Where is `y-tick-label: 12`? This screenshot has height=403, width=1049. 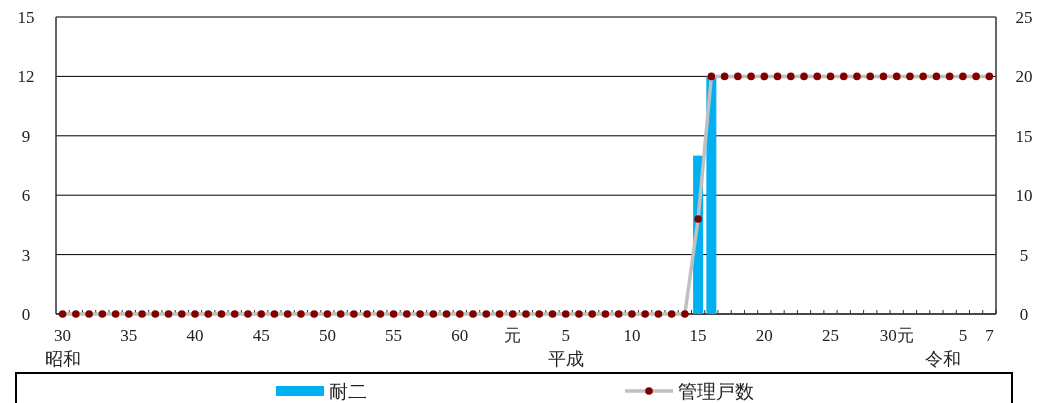
y-tick-label: 12 is located at coordinates (26, 77).